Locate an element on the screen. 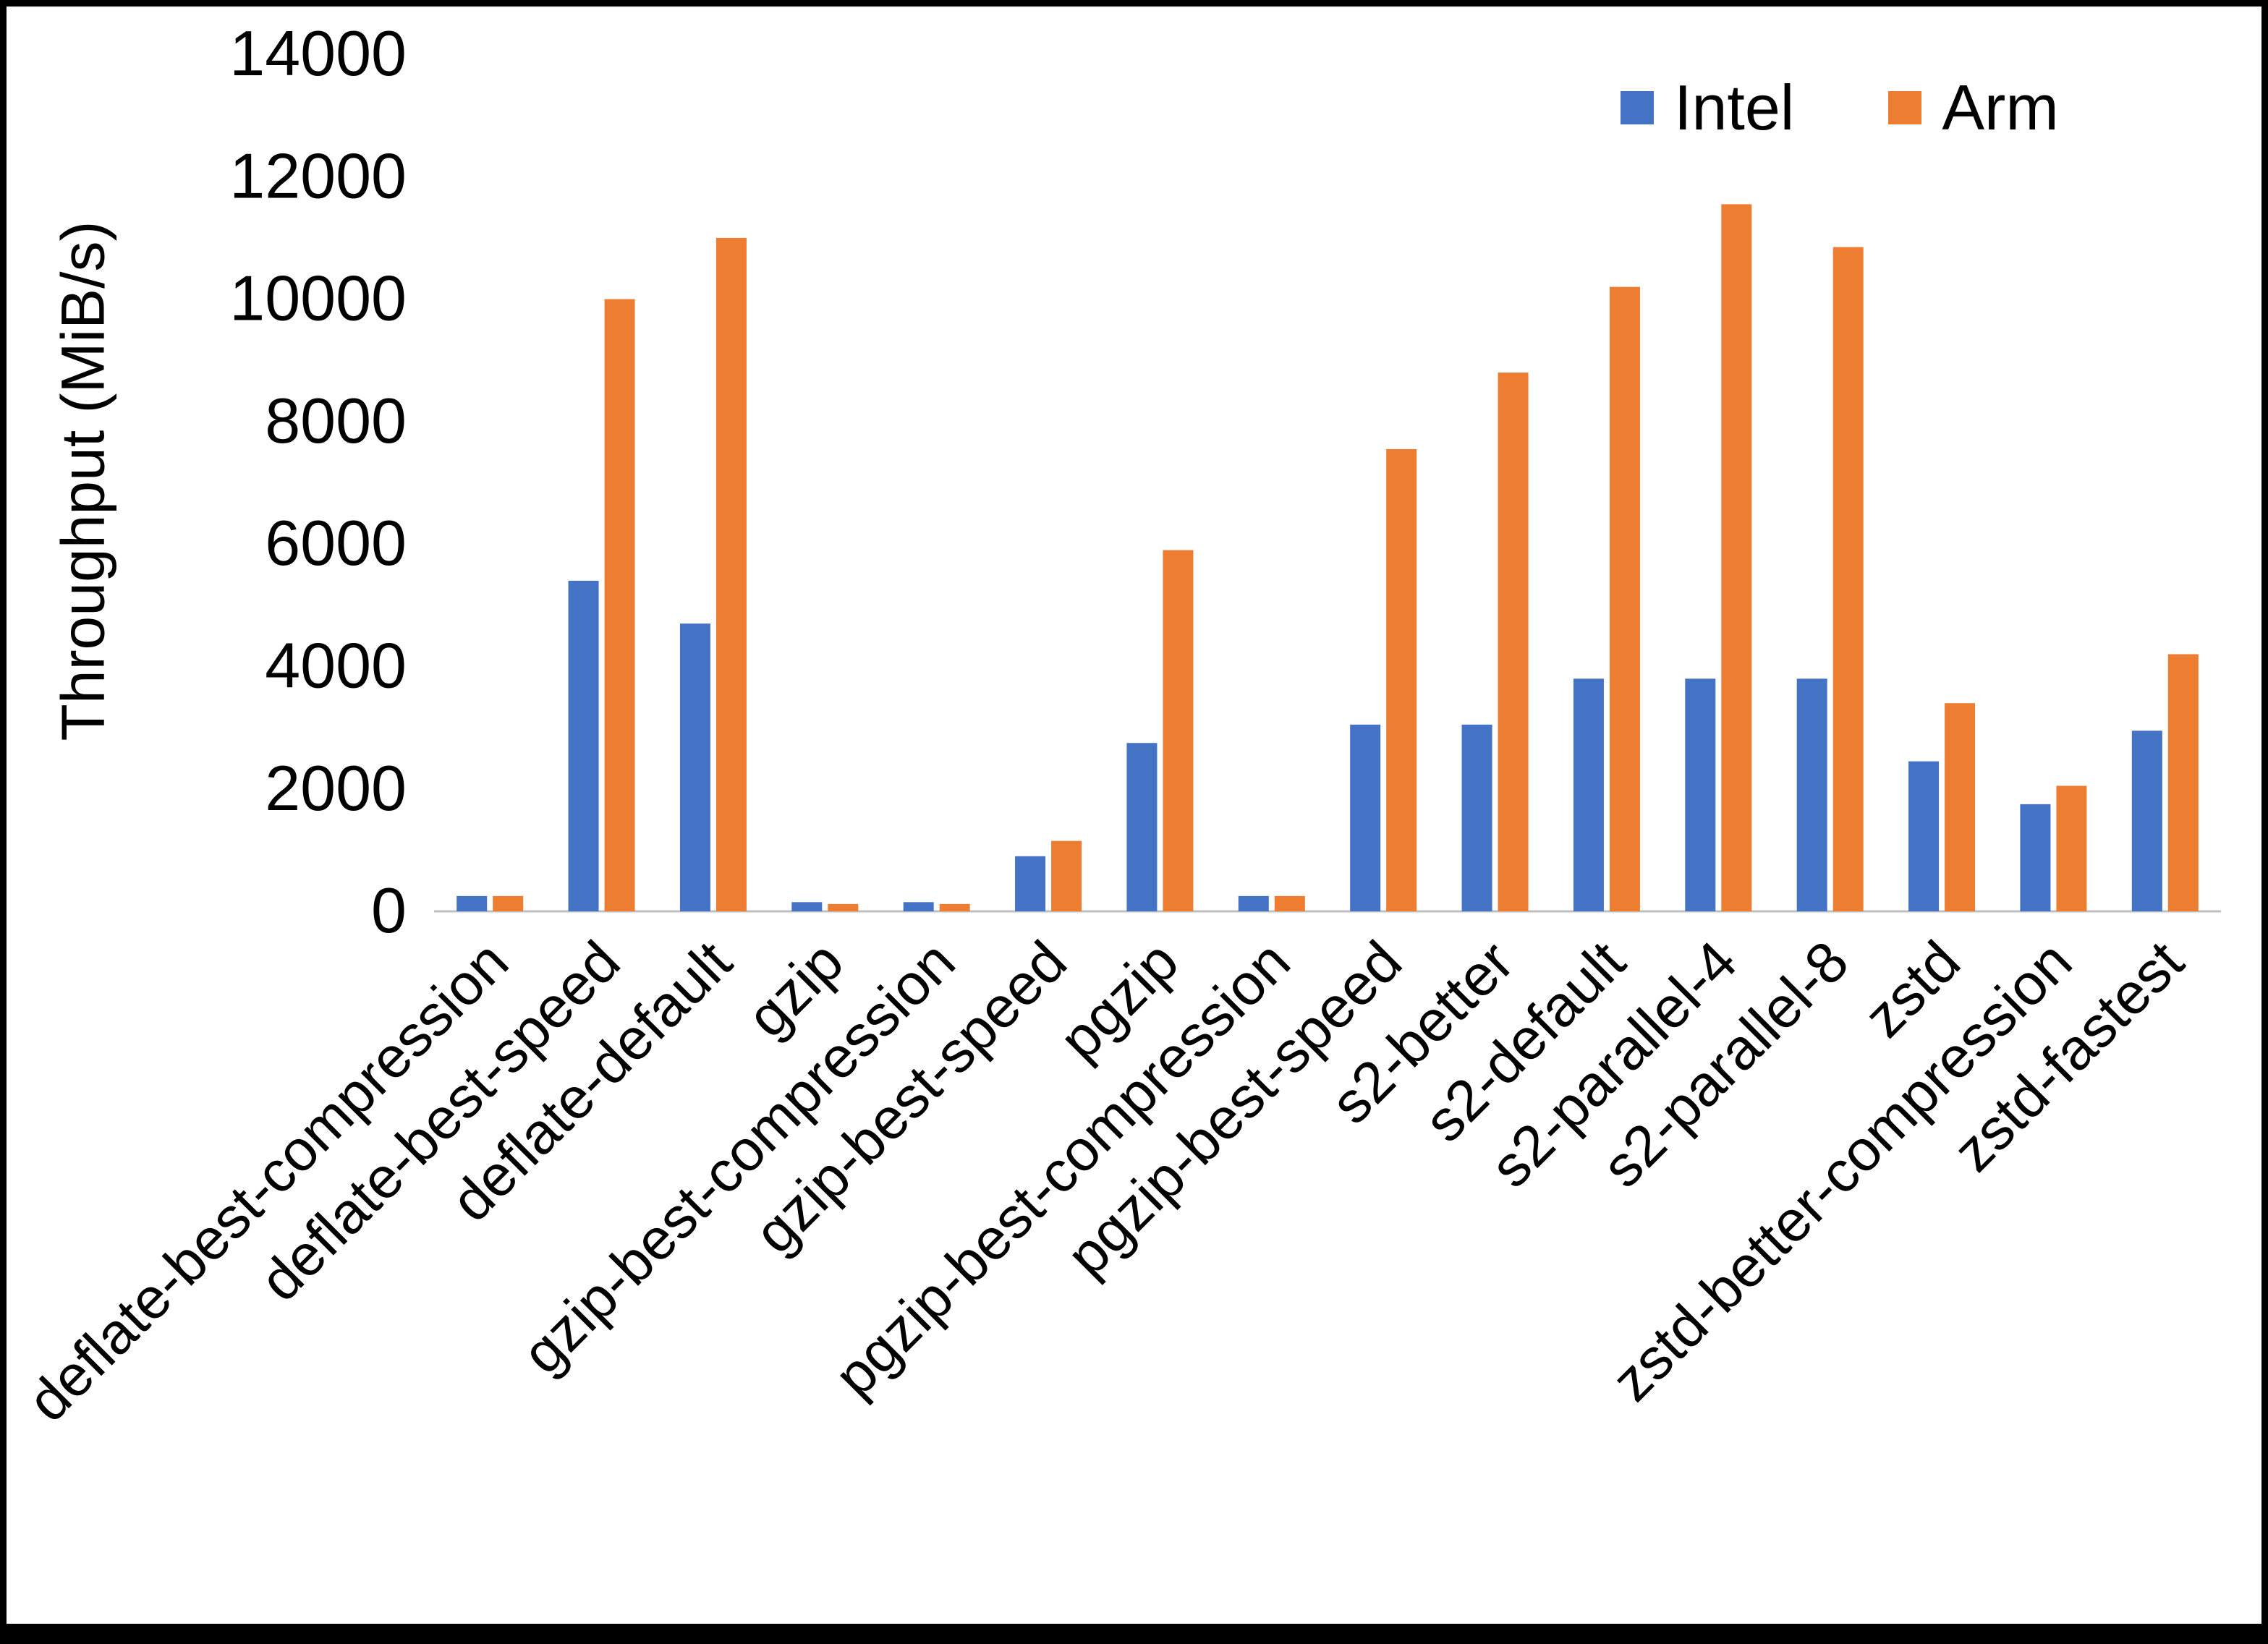 Image resolution: width=2268 pixels, height=1644 pixels. bar-arm-gzip is located at coordinates (843, 907).